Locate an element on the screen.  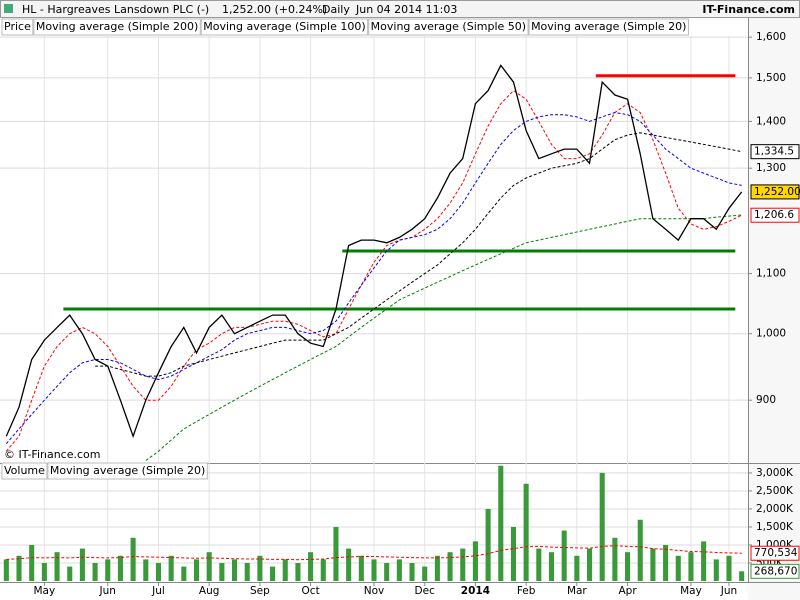
legend-label: Moving average (Simple 20) is located at coordinates (127, 470).